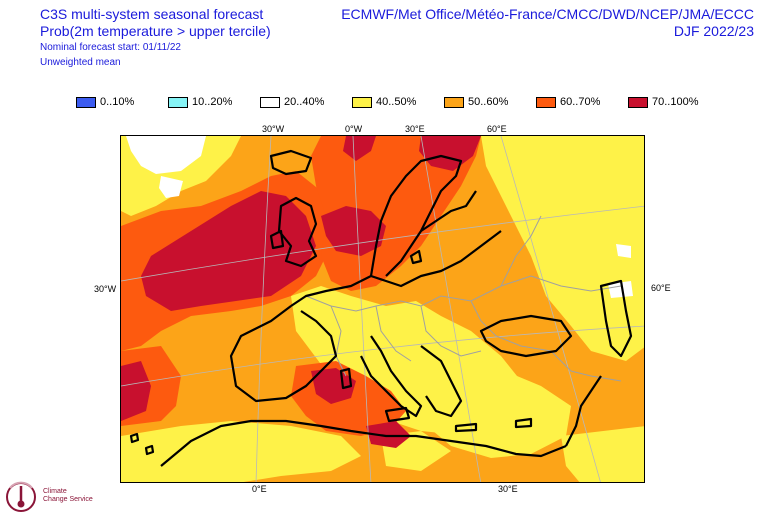 The width and height of the screenshot is (760, 521). I want to click on logo-line-1: Climate, so click(55, 491).